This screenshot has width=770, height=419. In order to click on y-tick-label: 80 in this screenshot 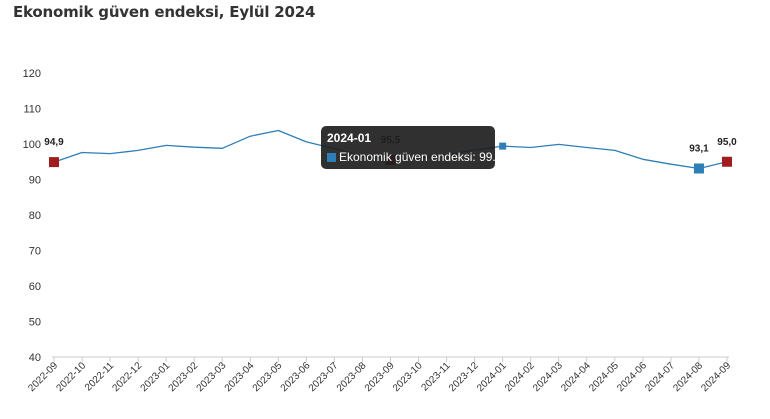, I will do `click(35, 216)`.